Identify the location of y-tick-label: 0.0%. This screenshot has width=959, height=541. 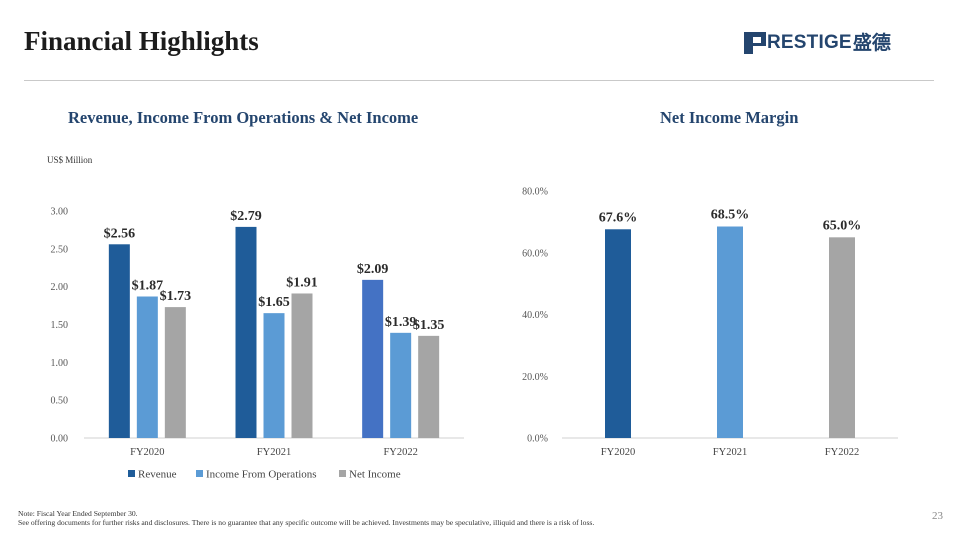
(537, 439).